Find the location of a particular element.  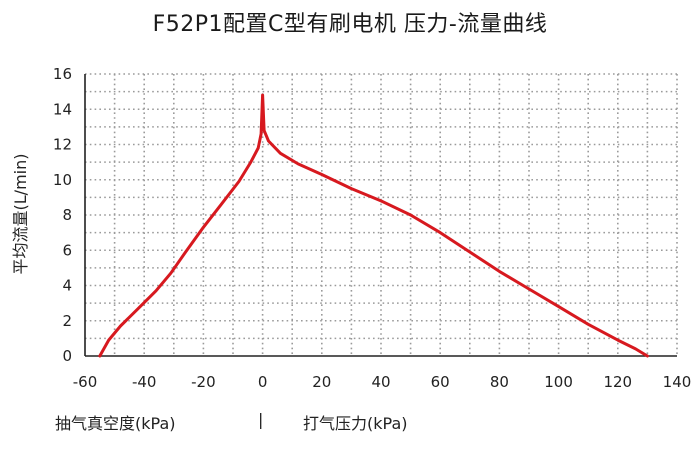

y-tick-label: 16 is located at coordinates (62, 74).